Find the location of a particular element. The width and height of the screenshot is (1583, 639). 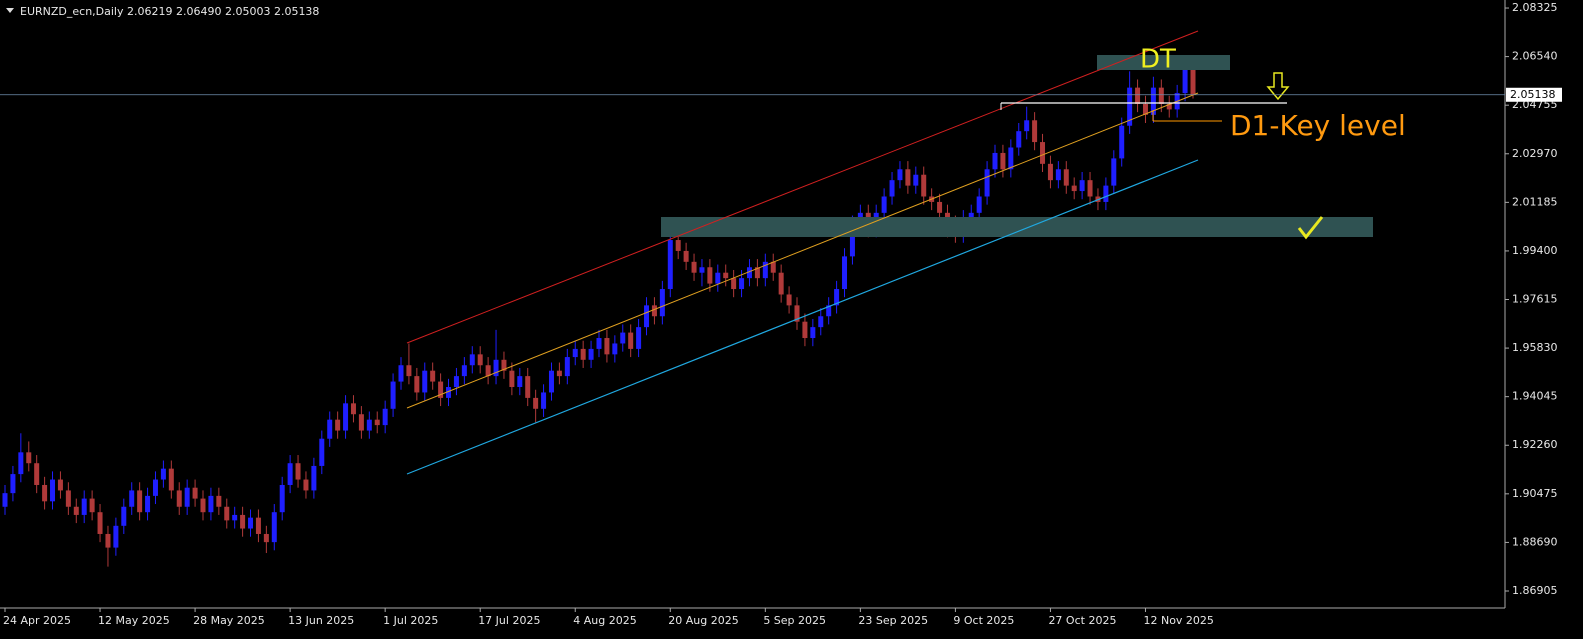

y-tick-label: 1.92260 is located at coordinates (1535, 444).